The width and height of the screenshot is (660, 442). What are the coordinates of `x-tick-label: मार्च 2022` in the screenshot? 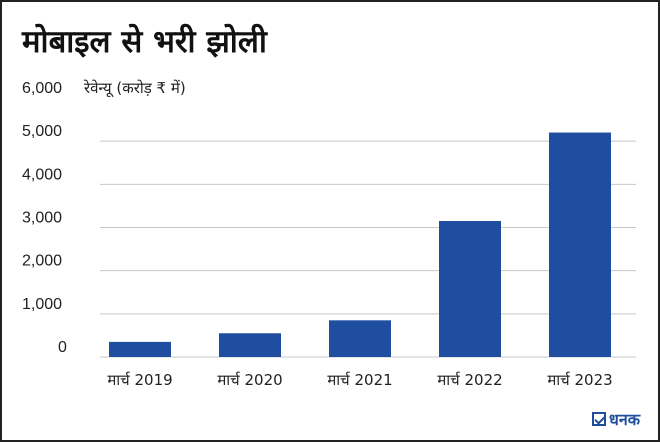 It's located at (469, 380).